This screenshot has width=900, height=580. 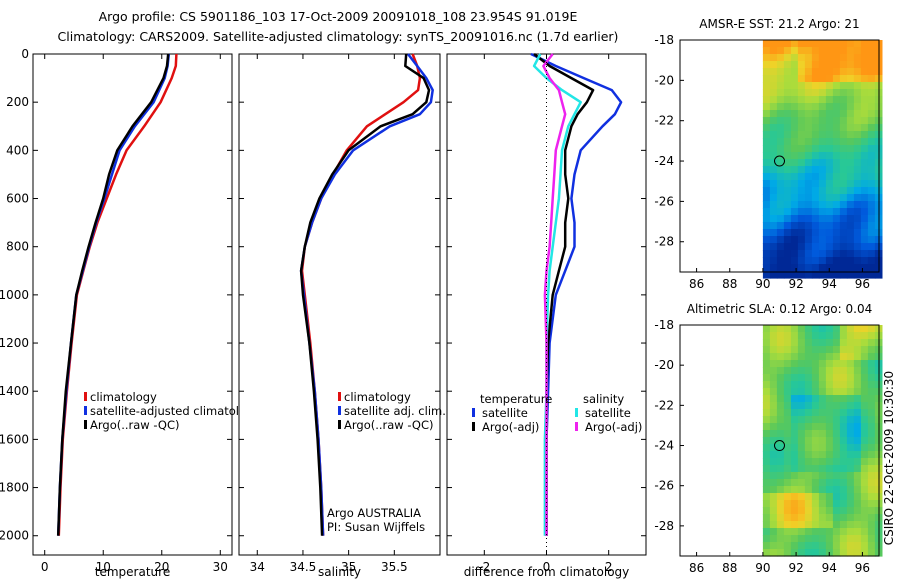 What do you see at coordinates (303, 567) in the screenshot?
I see `x-tick-label: 34.5` at bounding box center [303, 567].